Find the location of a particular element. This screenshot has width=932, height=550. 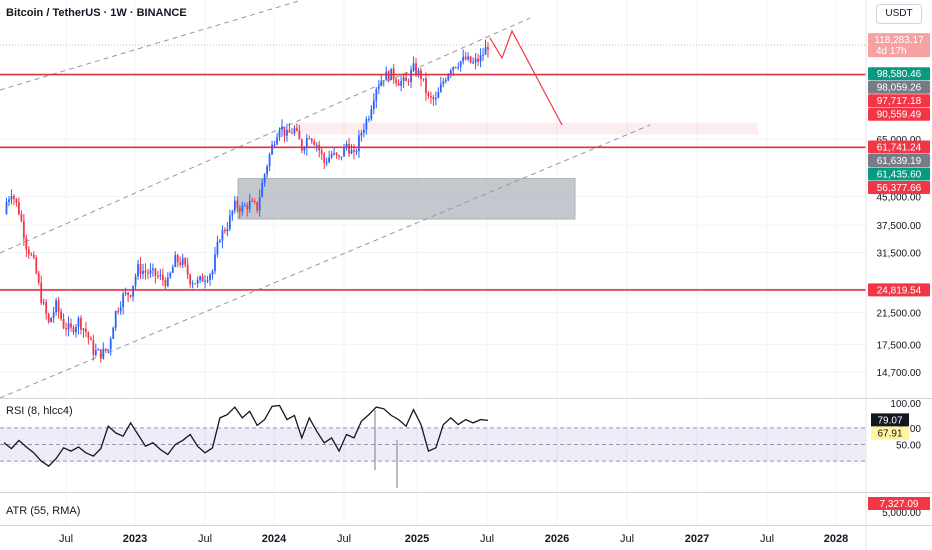

x-tick-label: 2026 is located at coordinates (557, 539).